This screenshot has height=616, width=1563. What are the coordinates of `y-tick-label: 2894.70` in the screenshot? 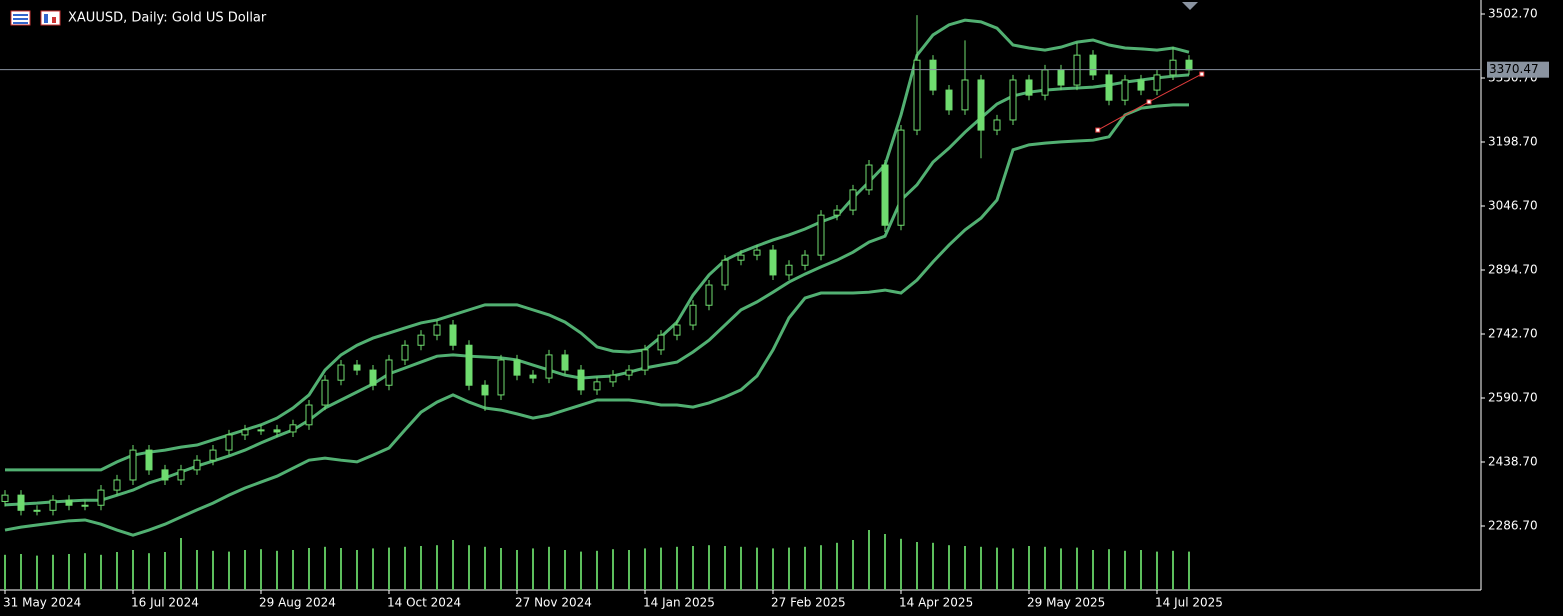 It's located at (1513, 270).